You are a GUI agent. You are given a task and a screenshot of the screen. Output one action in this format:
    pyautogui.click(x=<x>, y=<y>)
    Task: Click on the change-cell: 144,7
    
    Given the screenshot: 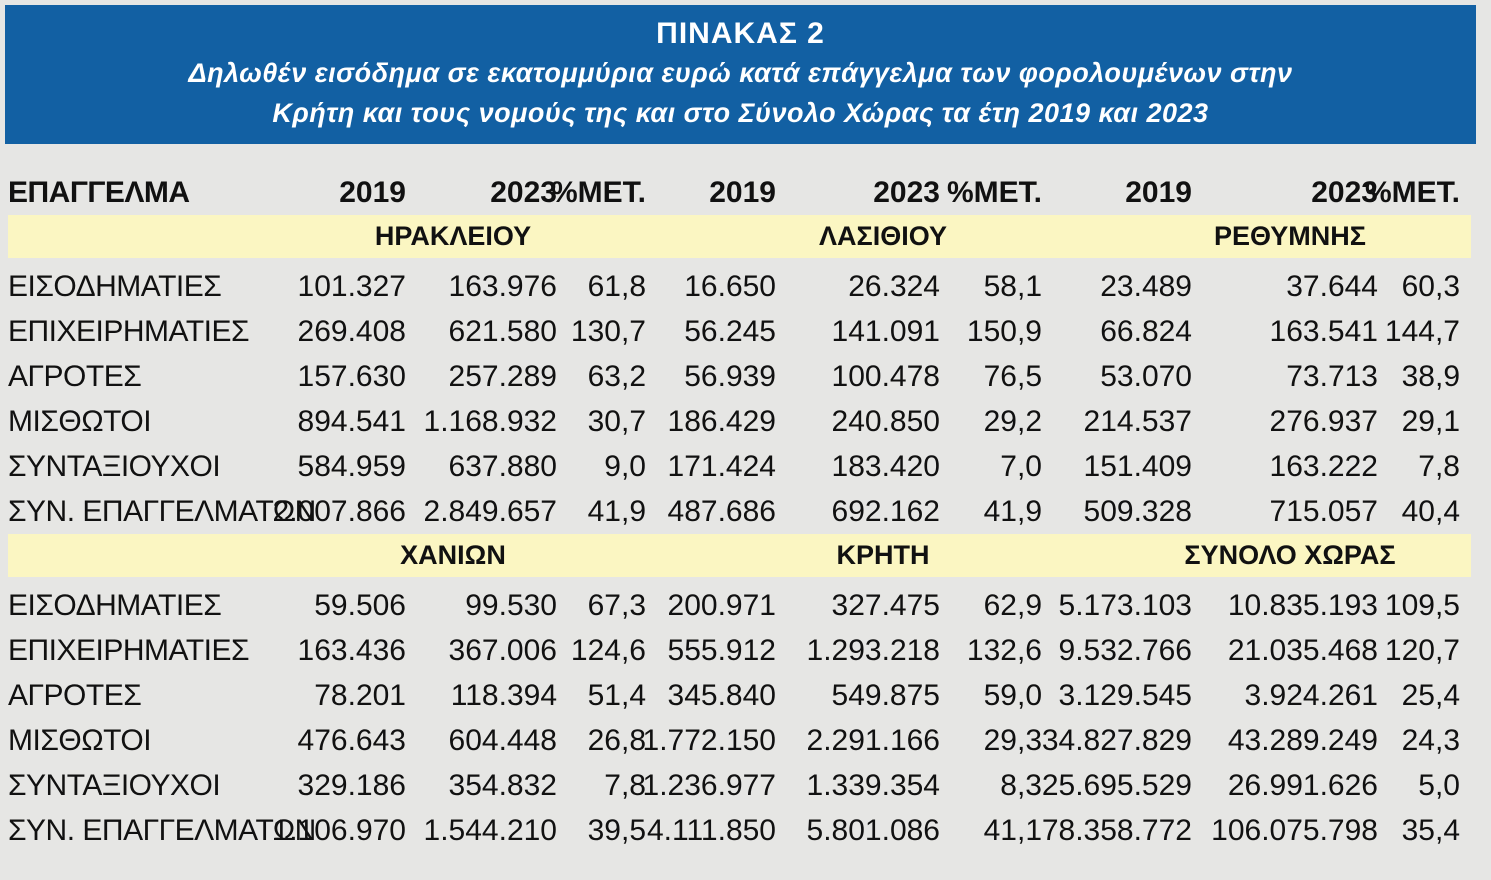 What is the action you would take?
    pyautogui.click(x=1422, y=331)
    